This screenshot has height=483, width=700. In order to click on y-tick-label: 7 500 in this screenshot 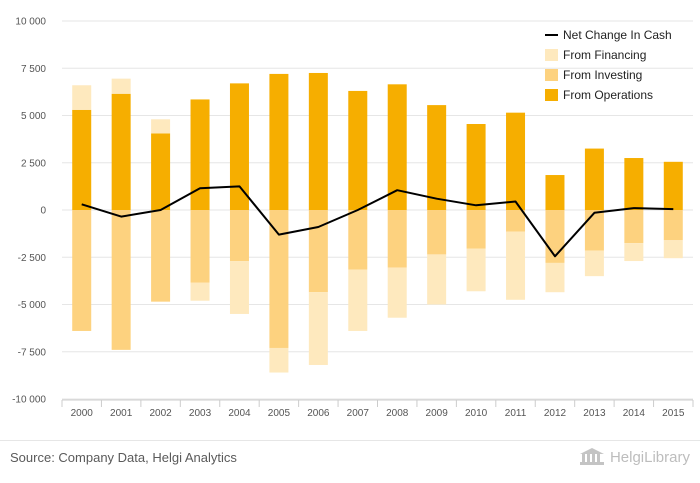, I will do `click(33, 69)`.